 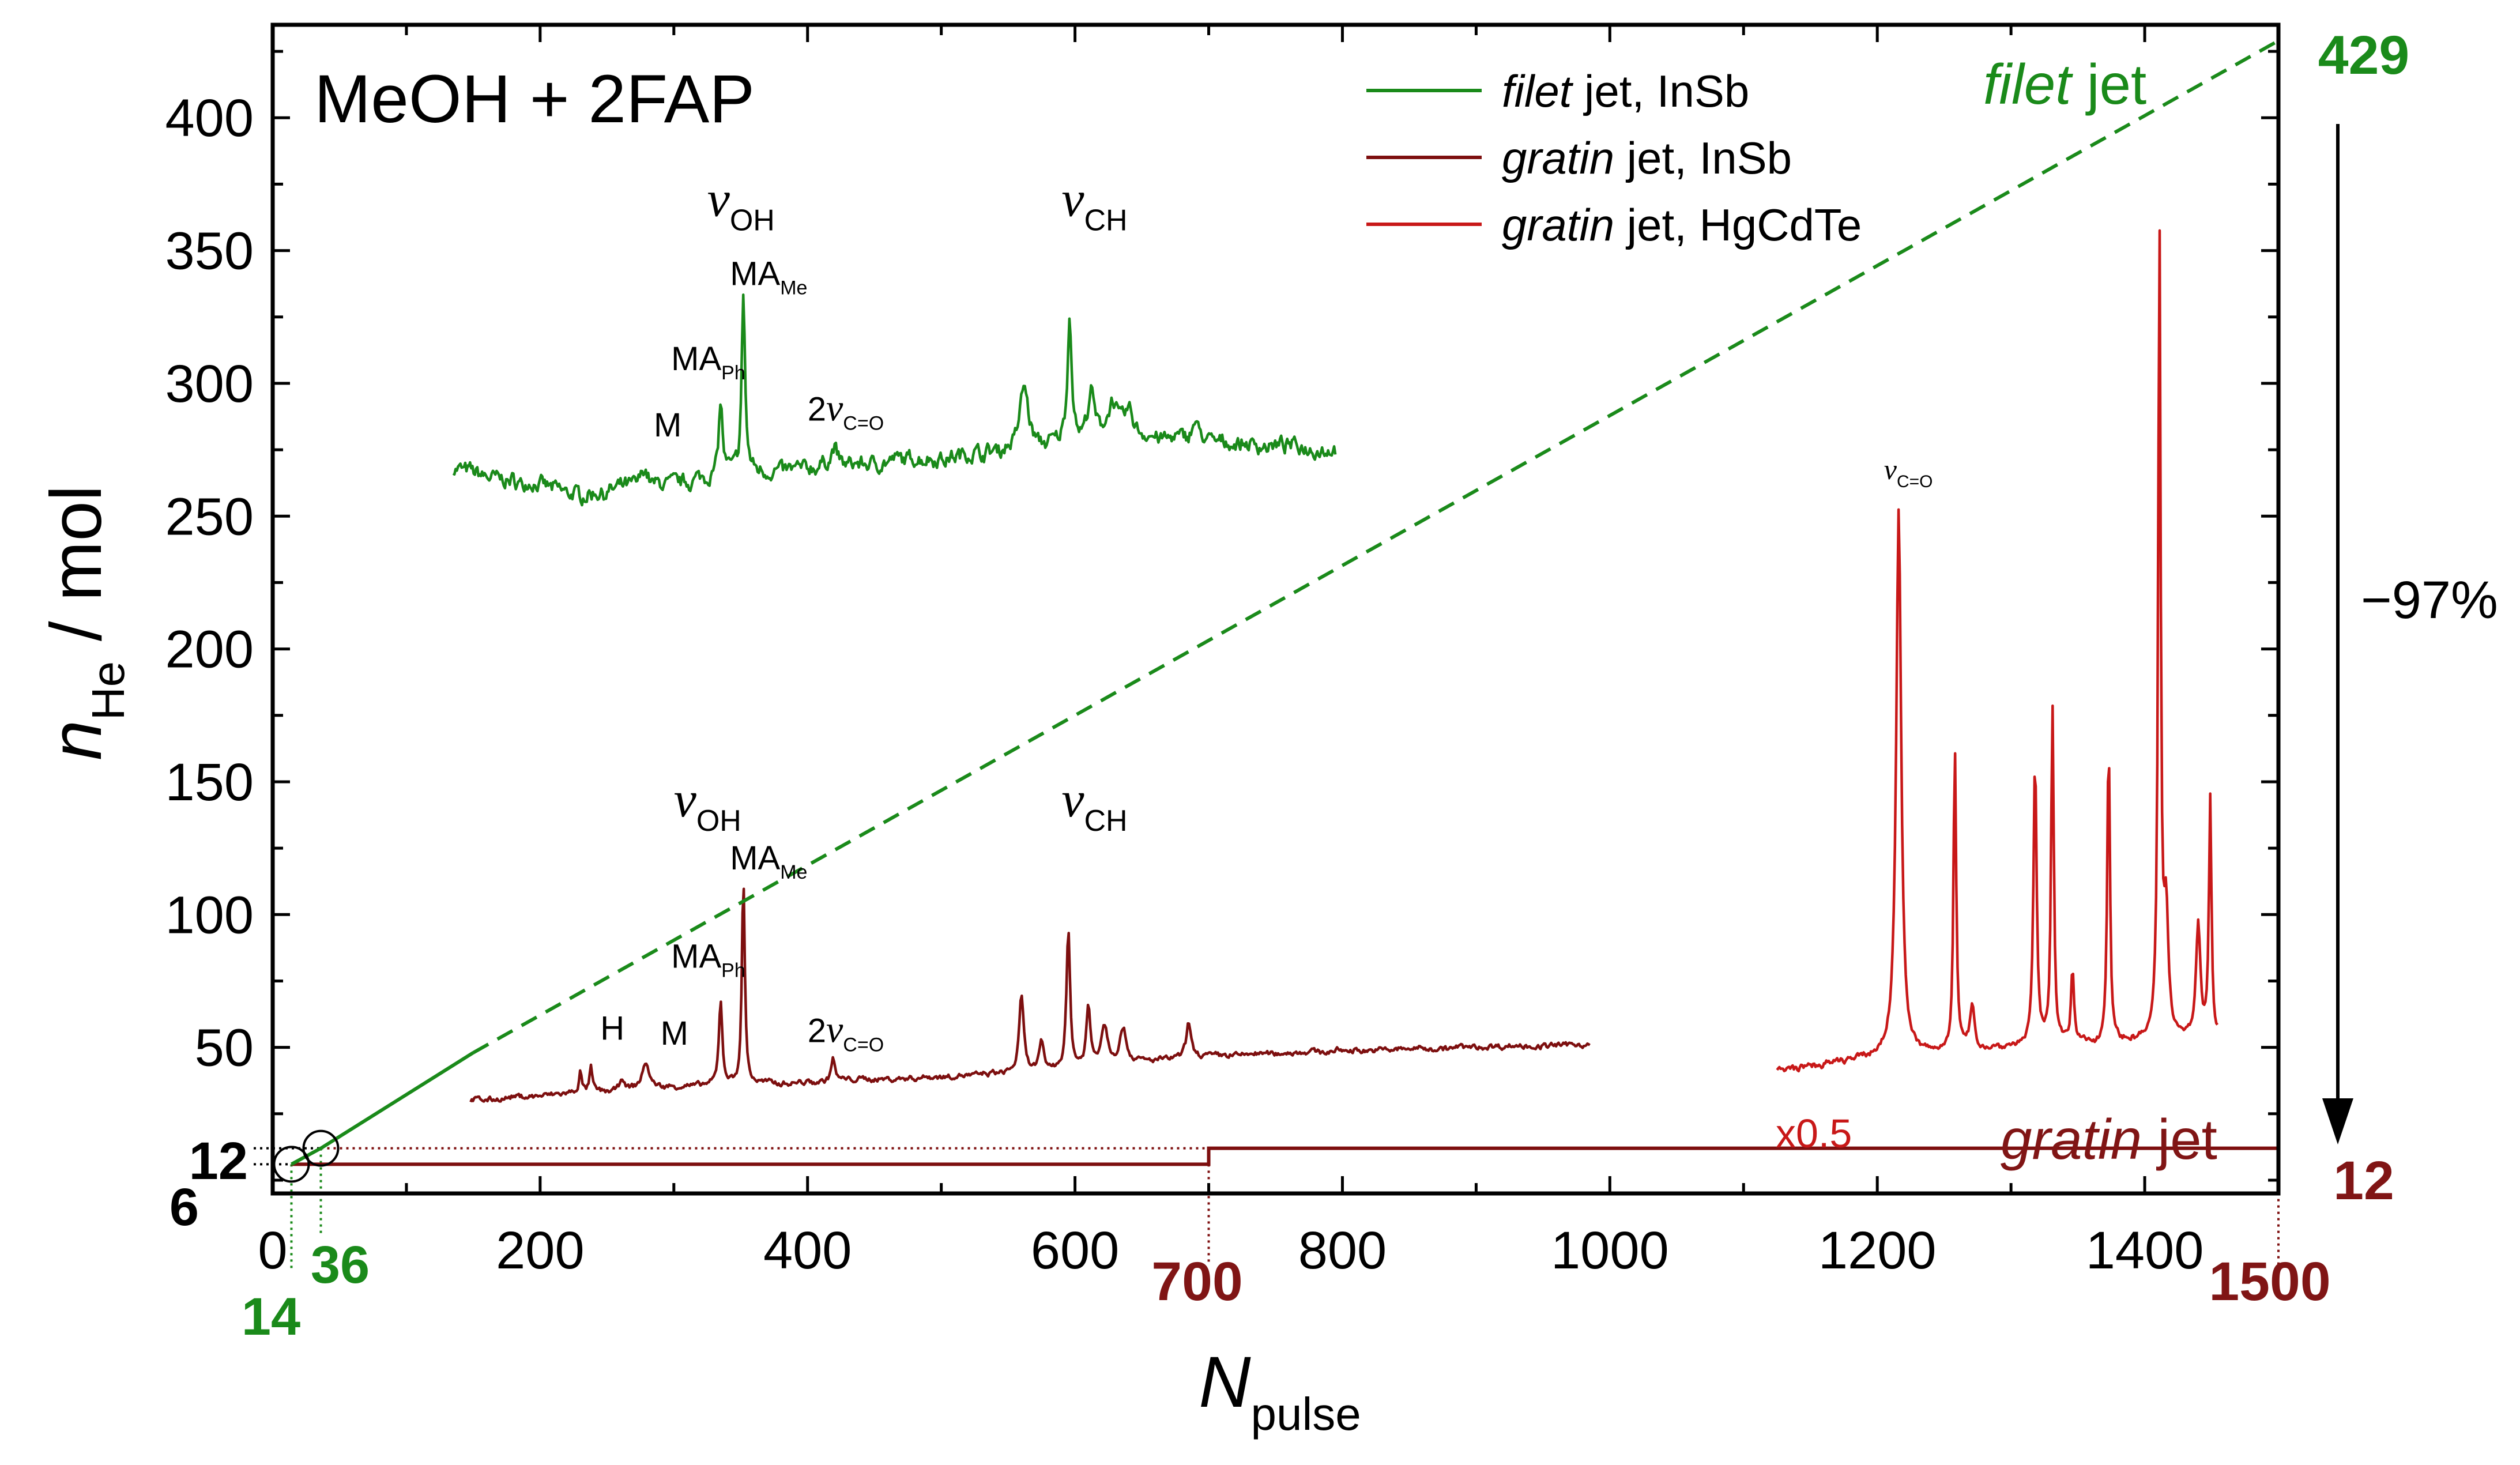 What do you see at coordinates (1877, 1250) in the screenshot?
I see `x-tick-label: 1200` at bounding box center [1877, 1250].